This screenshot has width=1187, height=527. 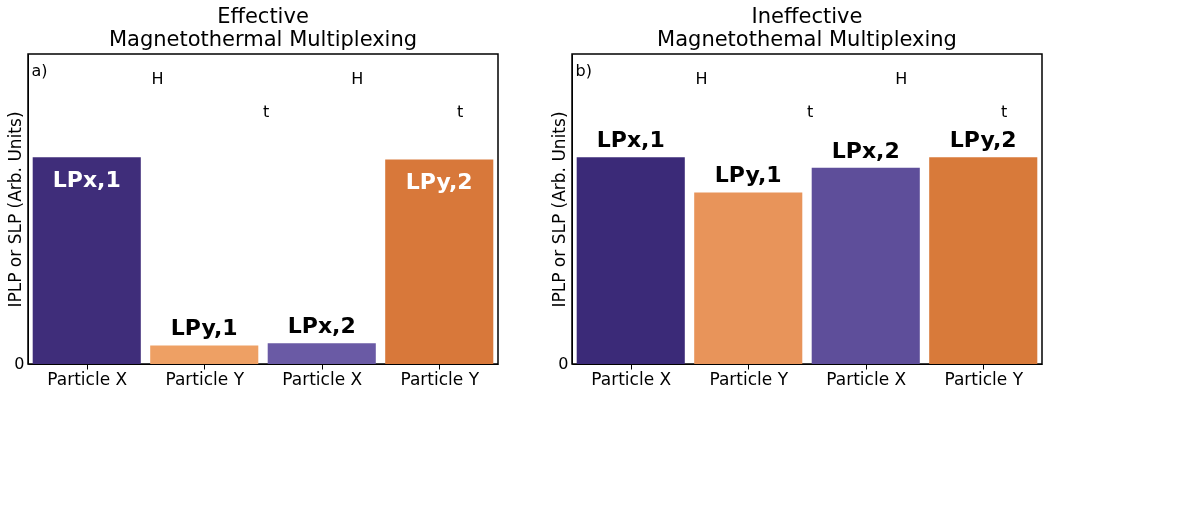 What do you see at coordinates (439, 182) in the screenshot?
I see `annotation: LPy,2` at bounding box center [439, 182].